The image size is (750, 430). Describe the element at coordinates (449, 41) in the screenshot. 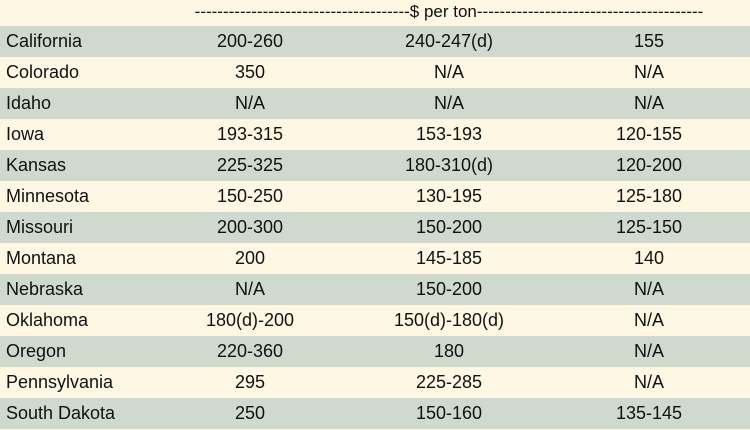

I see `price-cell: 240-247(d)` at that location.